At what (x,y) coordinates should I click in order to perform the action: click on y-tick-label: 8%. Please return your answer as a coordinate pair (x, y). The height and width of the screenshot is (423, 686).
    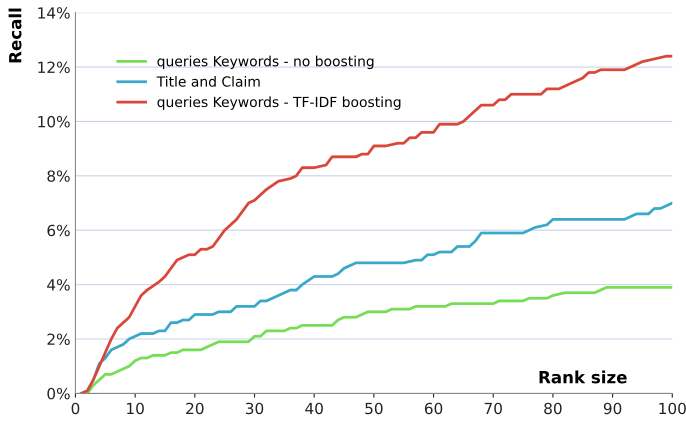
    Looking at the image, I should click on (58, 176).